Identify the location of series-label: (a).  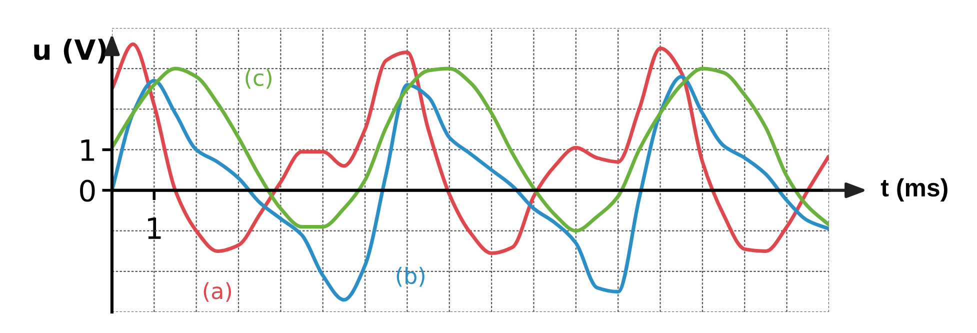
(217, 292).